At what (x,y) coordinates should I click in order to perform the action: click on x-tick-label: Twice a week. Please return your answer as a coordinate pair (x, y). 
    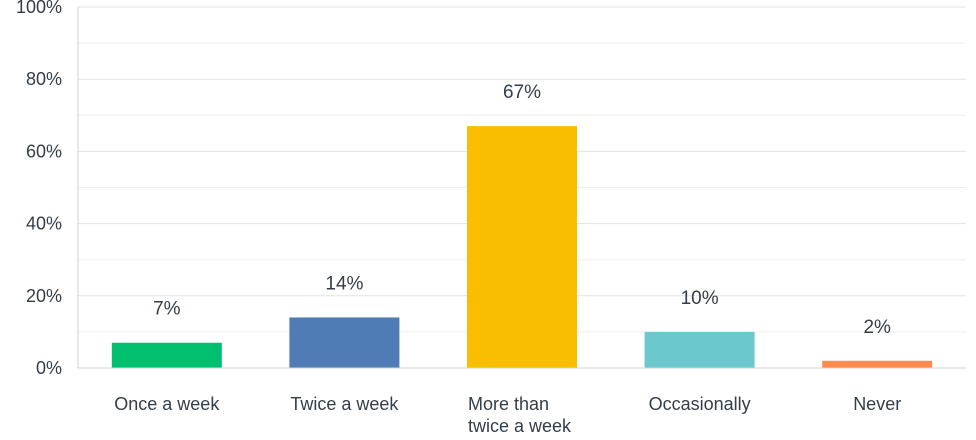
    Looking at the image, I should click on (344, 404).